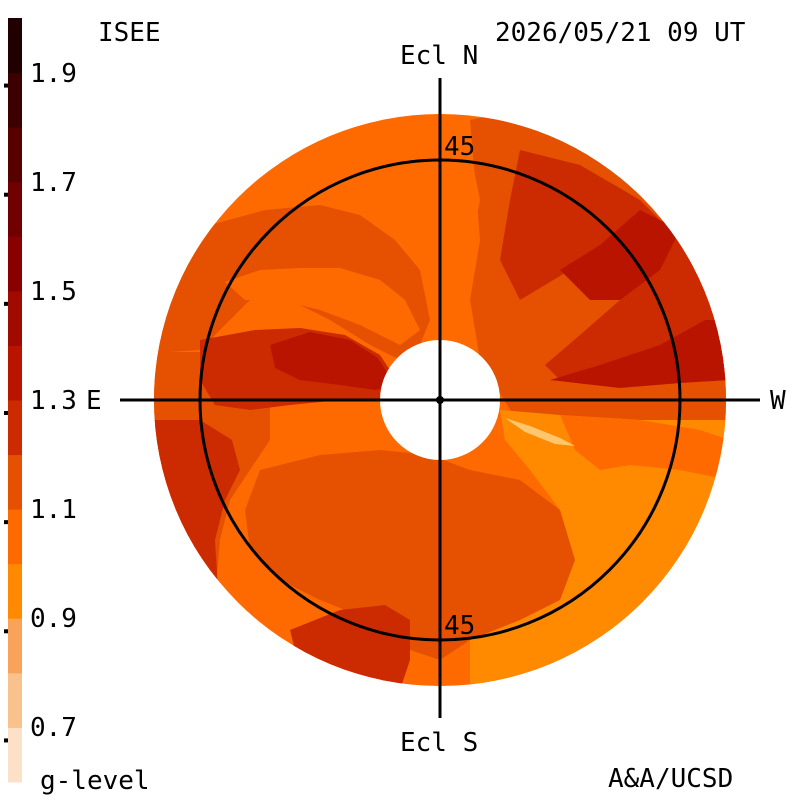 The width and height of the screenshot is (800, 804). I want to click on timestamp-label: 2026/05/21 09 UT, so click(620, 33).